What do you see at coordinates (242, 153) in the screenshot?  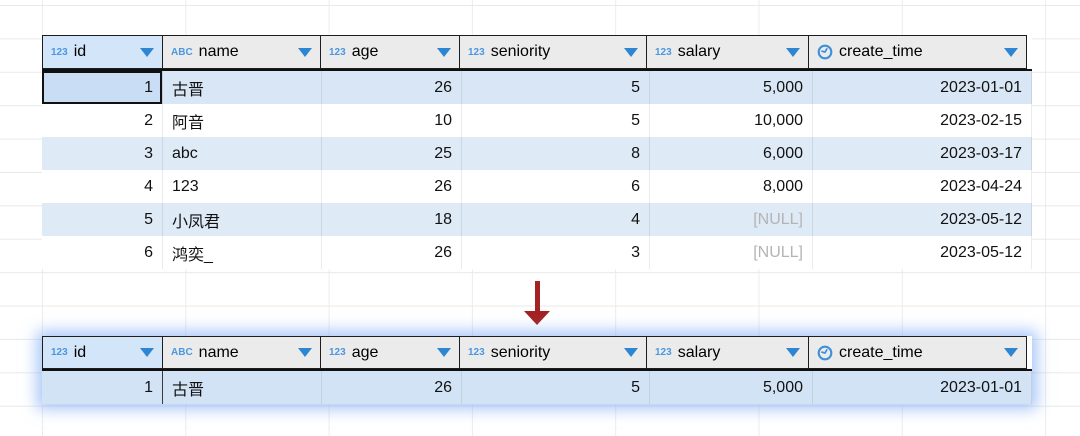 I see `cell-name: abc` at bounding box center [242, 153].